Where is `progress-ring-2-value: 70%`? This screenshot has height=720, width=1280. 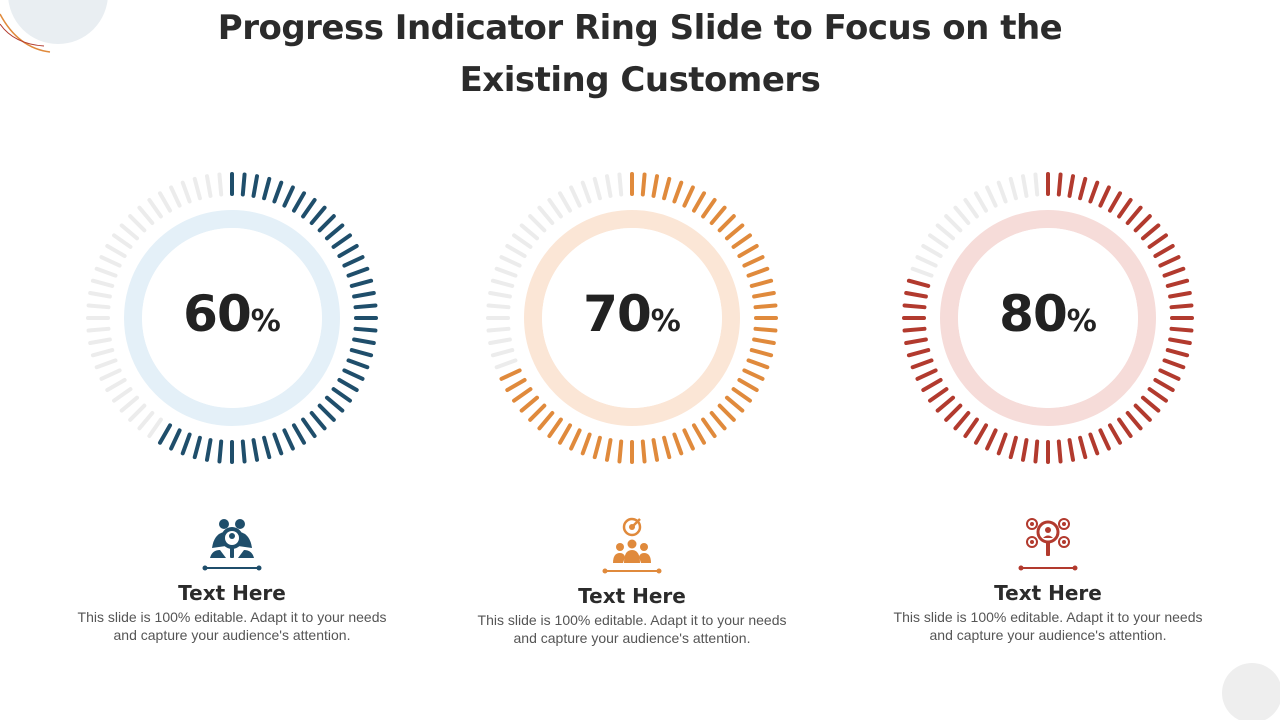
progress-ring-2-value: 70% is located at coordinates (632, 320).